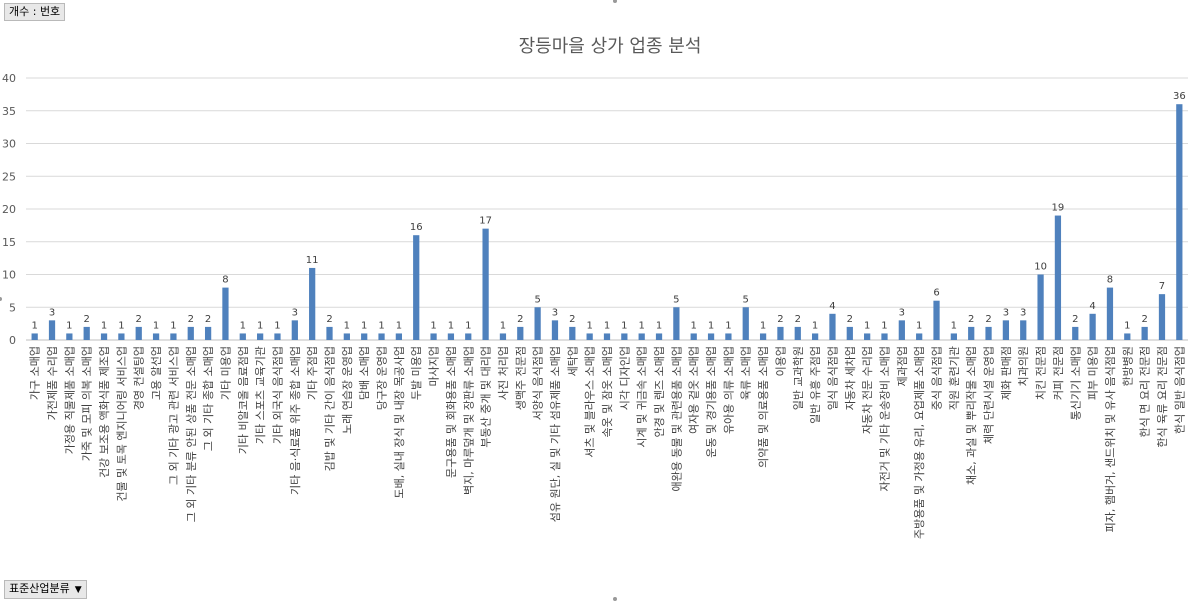 This screenshot has width=1192, height=601. I want to click on x-tick-label: 김밥 및 기타 간이 음식점업, so click(330, 408).